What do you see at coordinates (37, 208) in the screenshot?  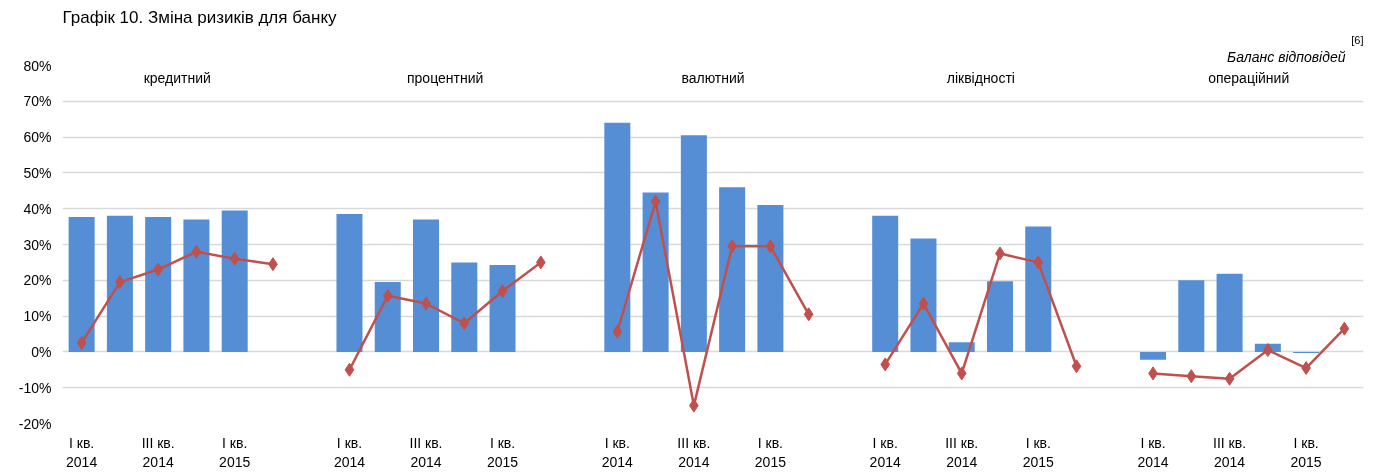 I see `y-tick-label: 40%` at bounding box center [37, 208].